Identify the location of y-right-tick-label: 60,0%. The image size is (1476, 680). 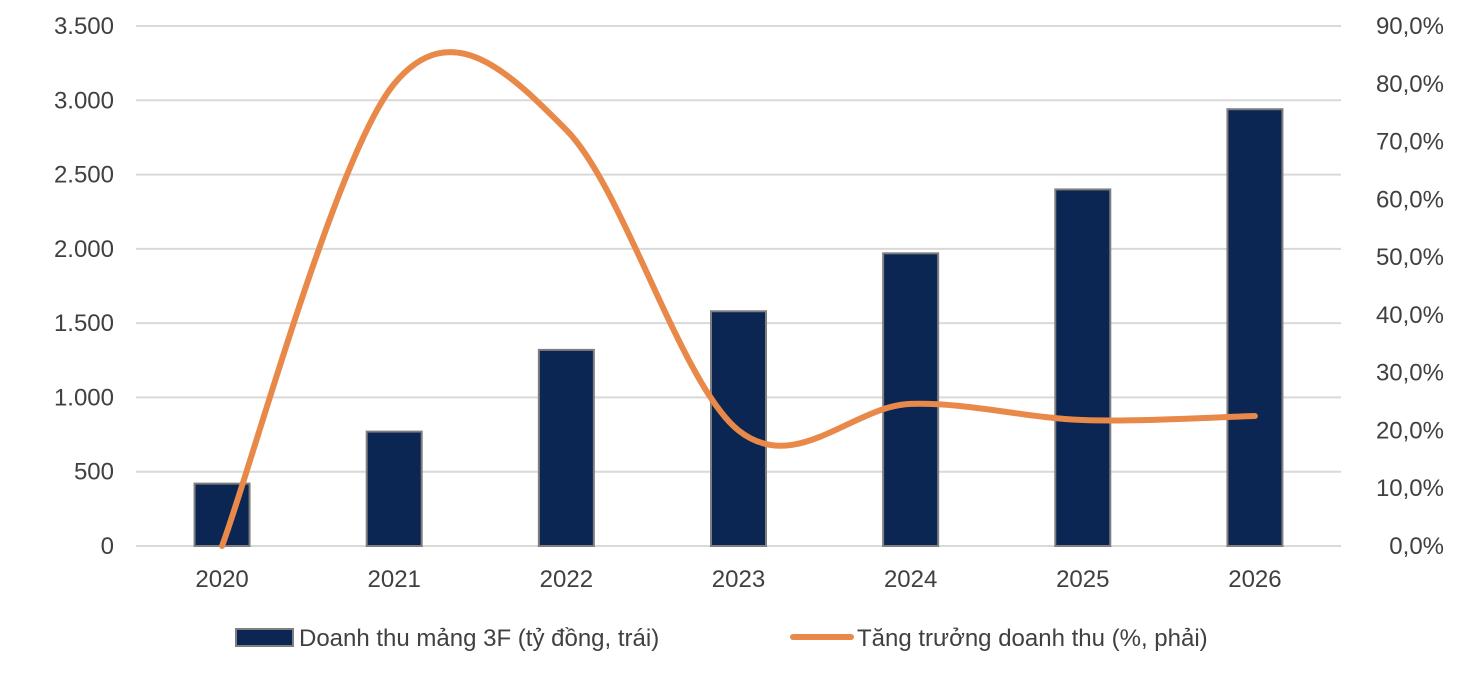
(1410, 199).